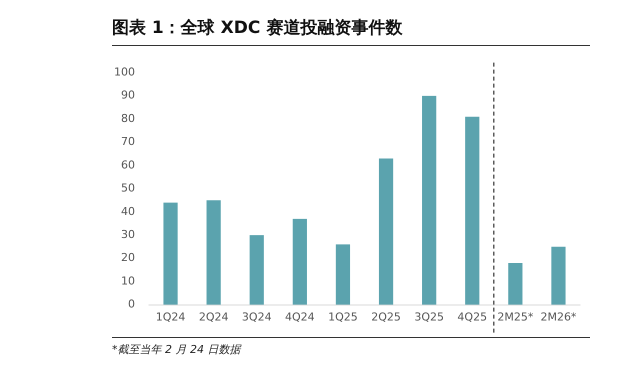 This screenshot has width=636, height=365. I want to click on y-tick-label: 60, so click(127, 165).